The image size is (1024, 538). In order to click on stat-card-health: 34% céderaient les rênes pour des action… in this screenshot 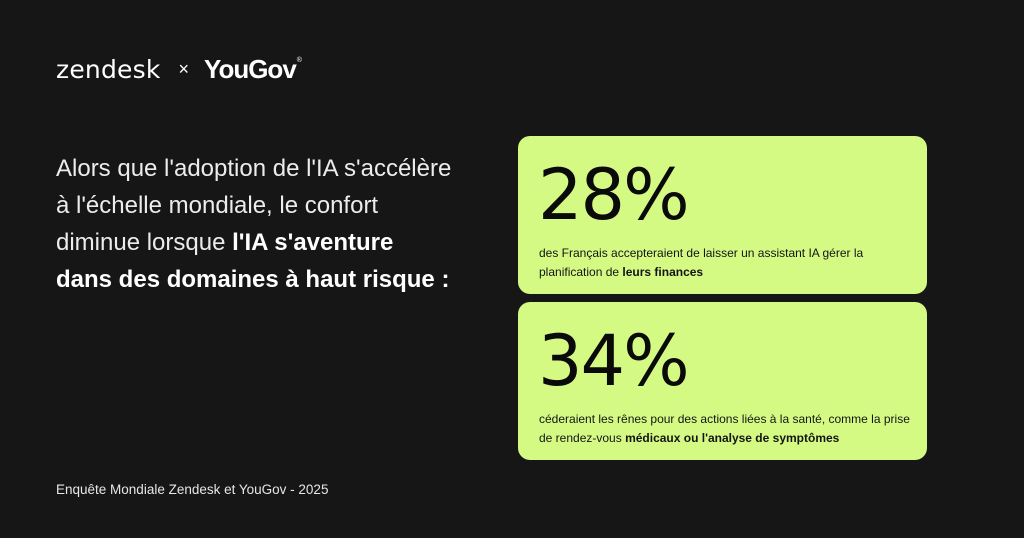, I will do `click(722, 381)`.